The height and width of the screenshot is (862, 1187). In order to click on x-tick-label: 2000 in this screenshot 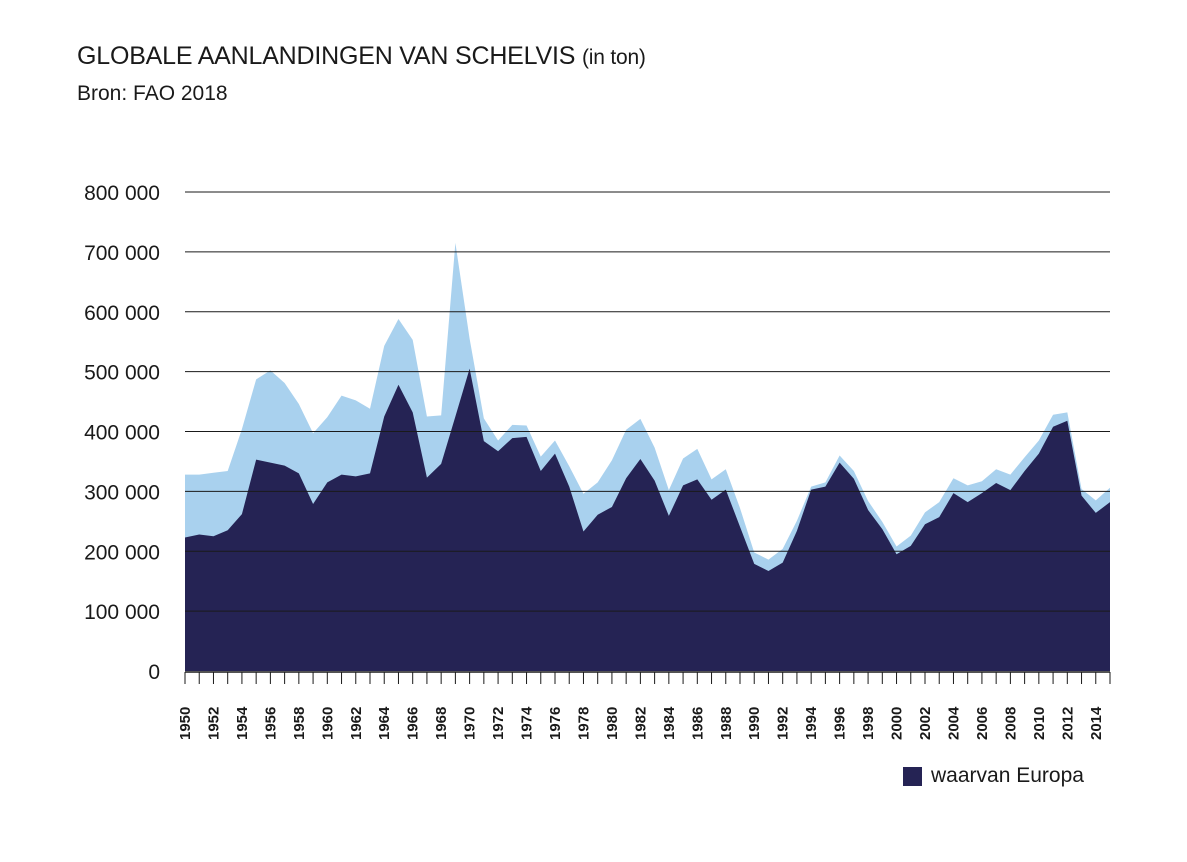, I will do `click(897, 723)`.